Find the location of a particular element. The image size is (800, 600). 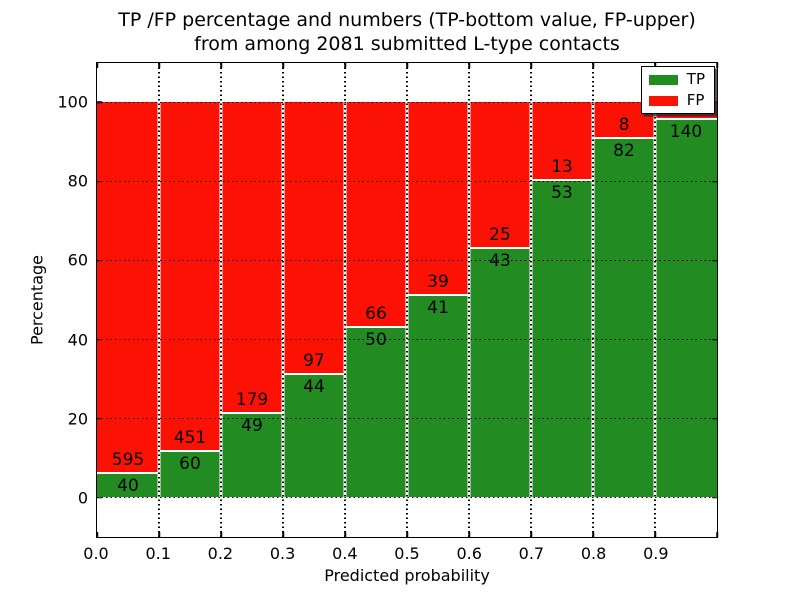

x-tick-labels: 0.0 0.1 0.2 0.3 0.4 0.5 0.6 0.7 0.8 0.9 is located at coordinates (400, 554).